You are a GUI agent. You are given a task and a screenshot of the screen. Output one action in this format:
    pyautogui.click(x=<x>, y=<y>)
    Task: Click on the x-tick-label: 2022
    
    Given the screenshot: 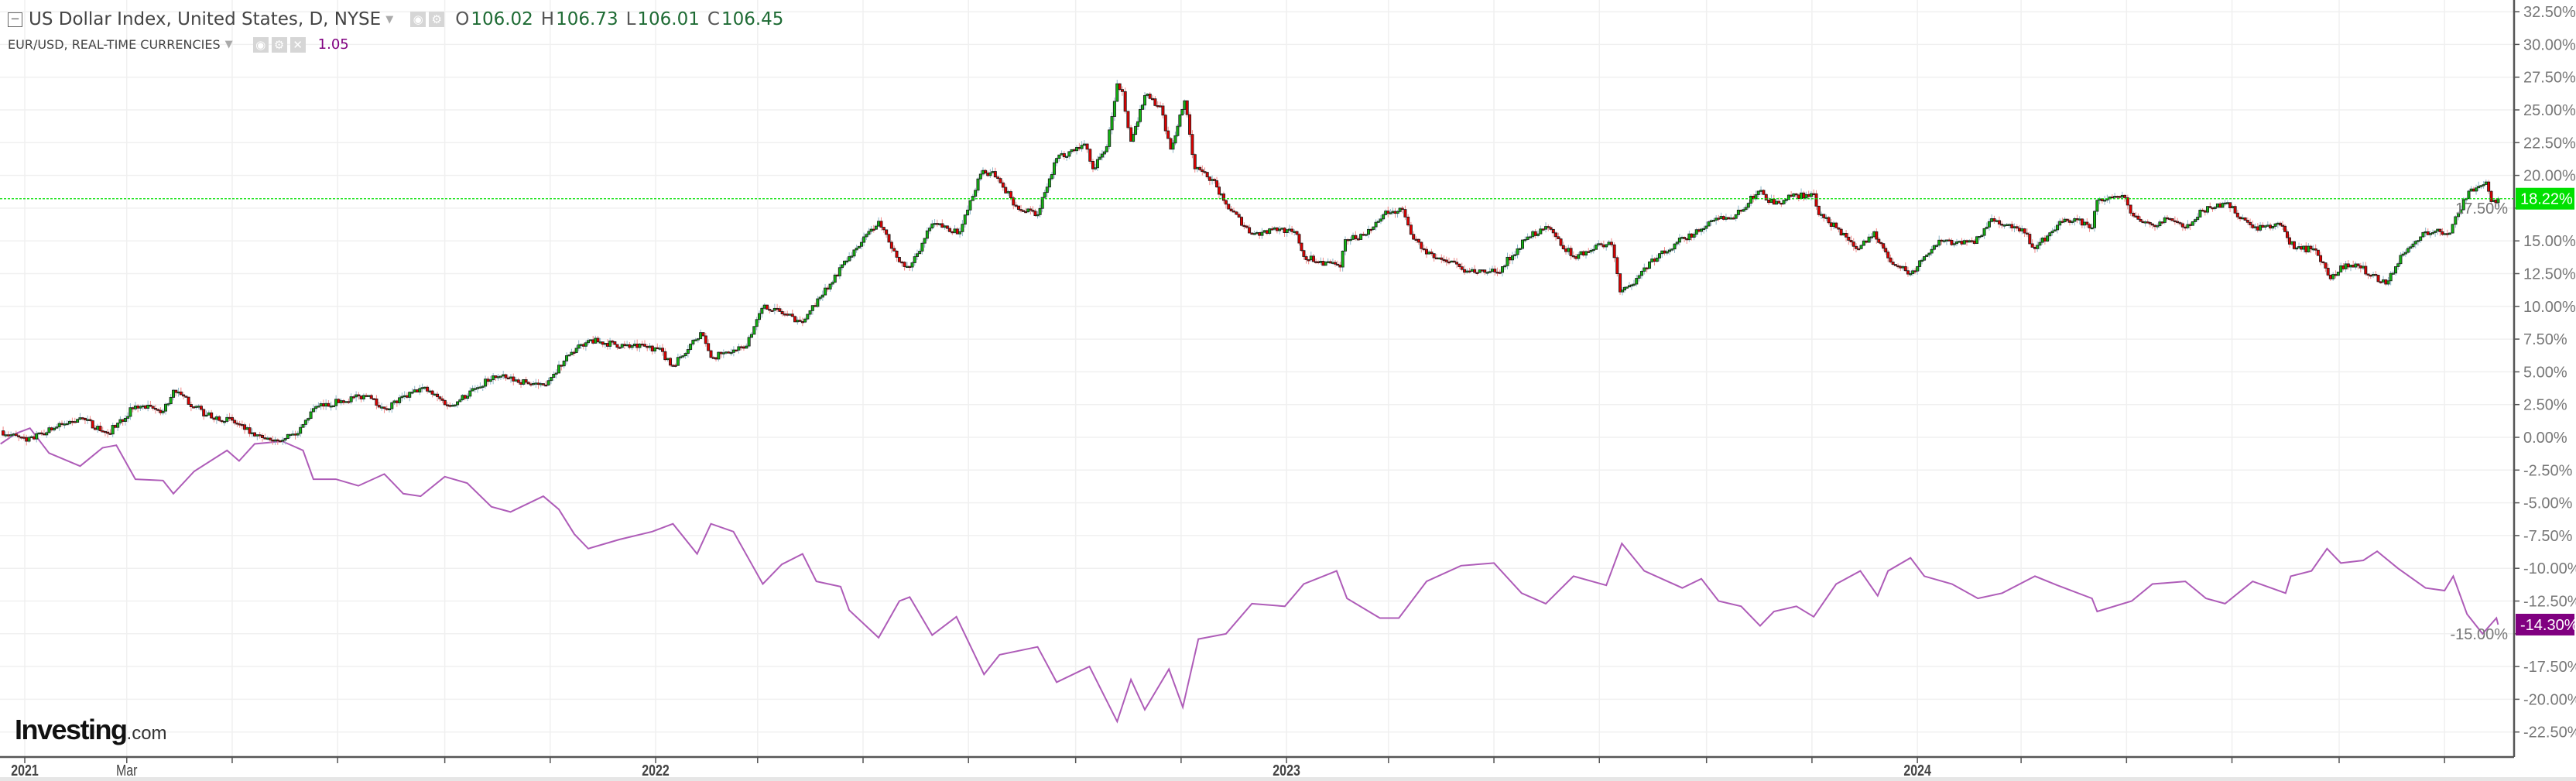 What is the action you would take?
    pyautogui.click(x=656, y=771)
    